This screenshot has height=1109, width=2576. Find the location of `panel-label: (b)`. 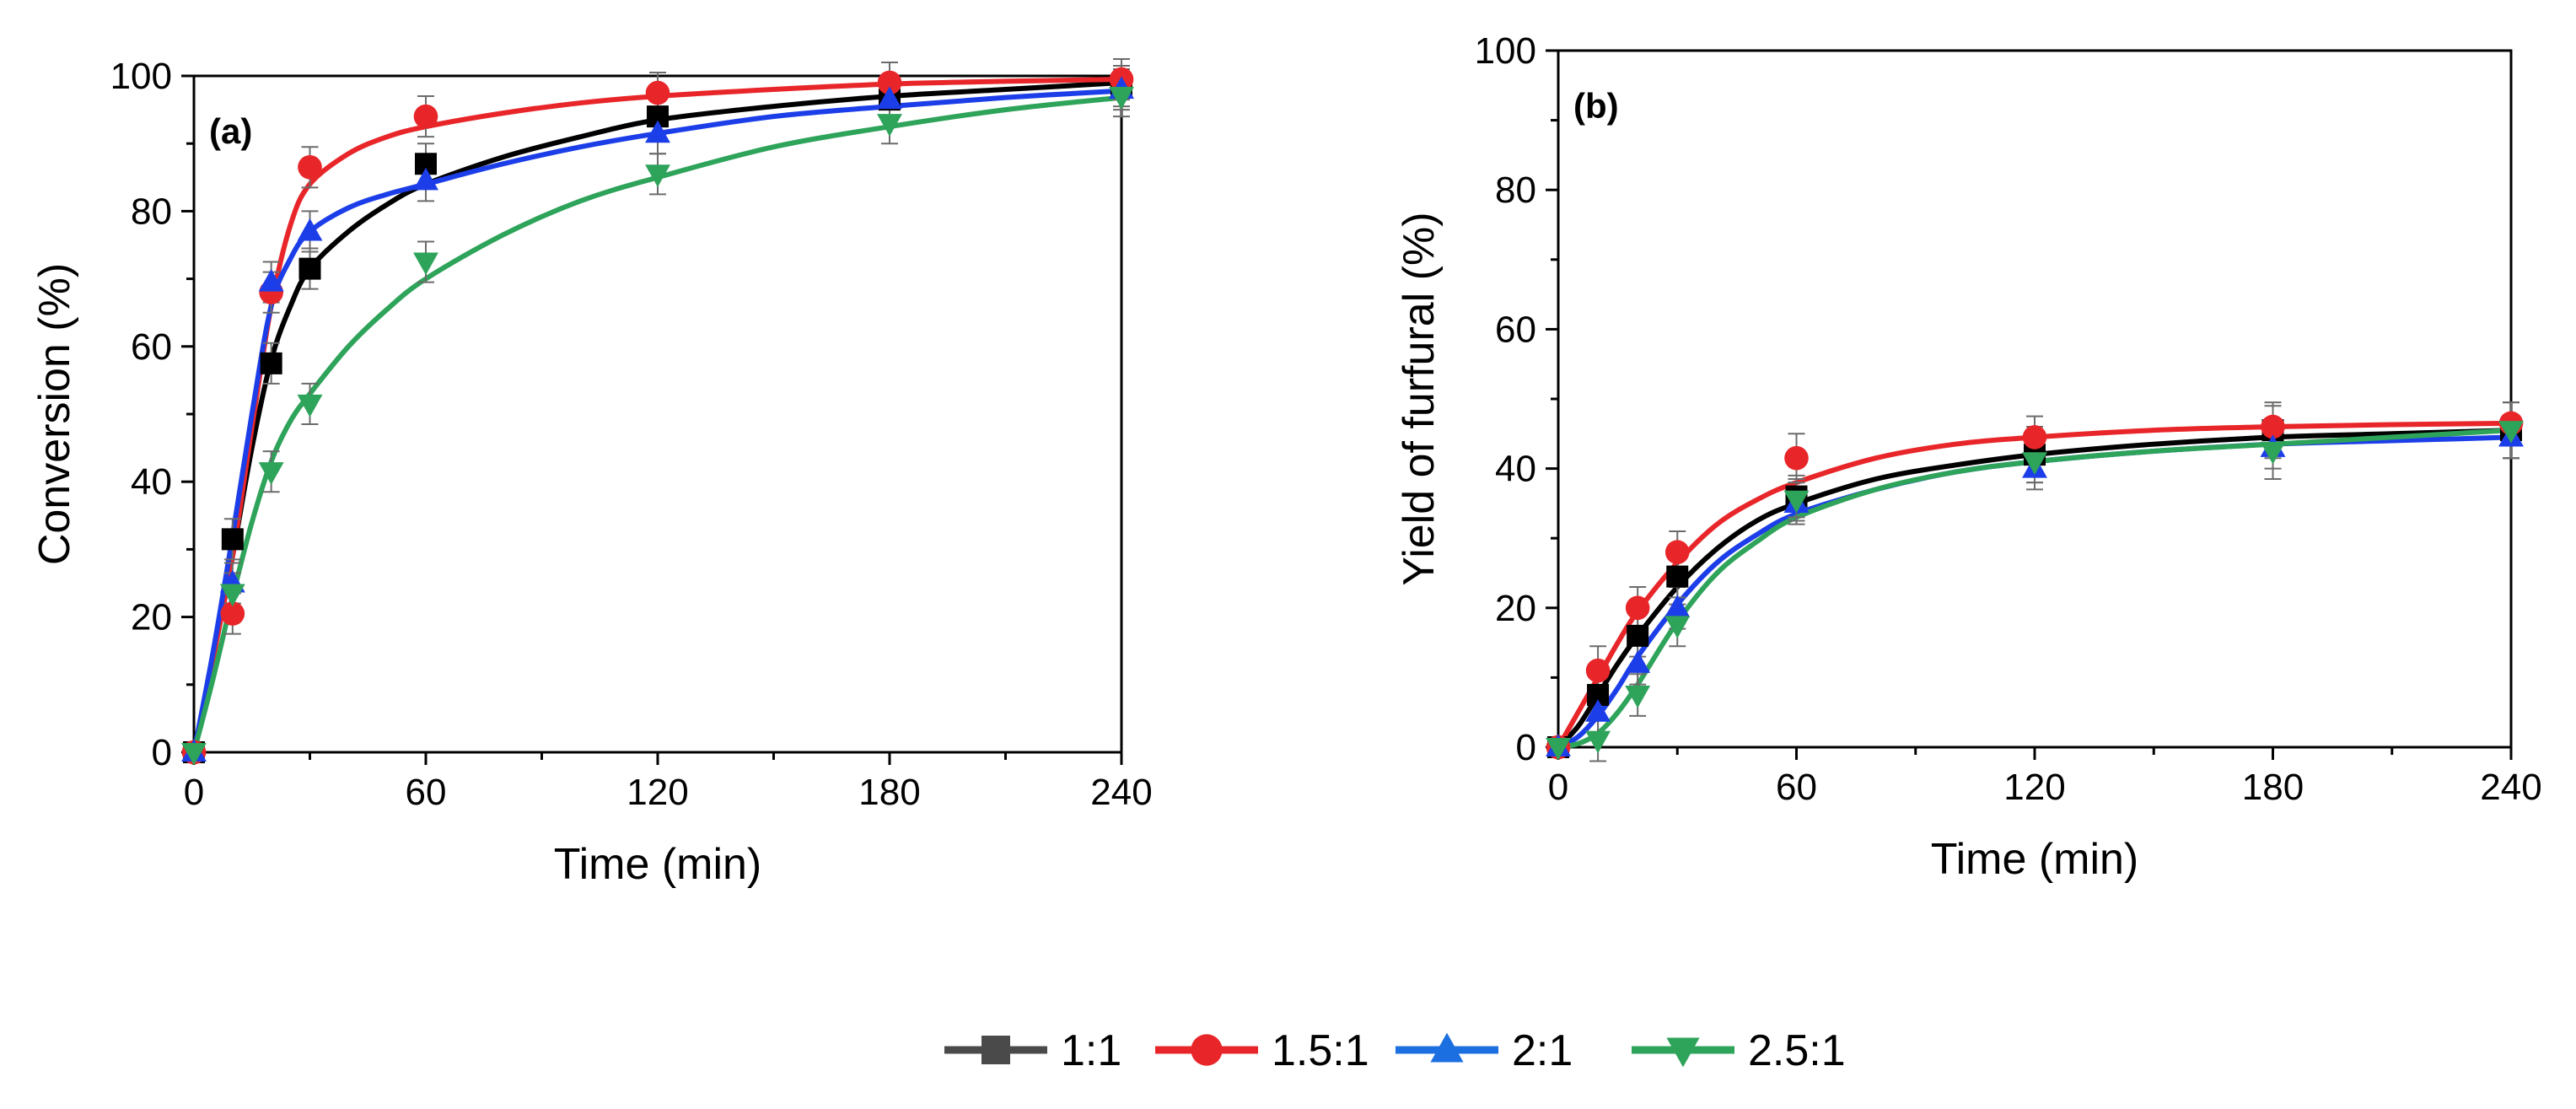

panel-label: (b) is located at coordinates (1596, 106).